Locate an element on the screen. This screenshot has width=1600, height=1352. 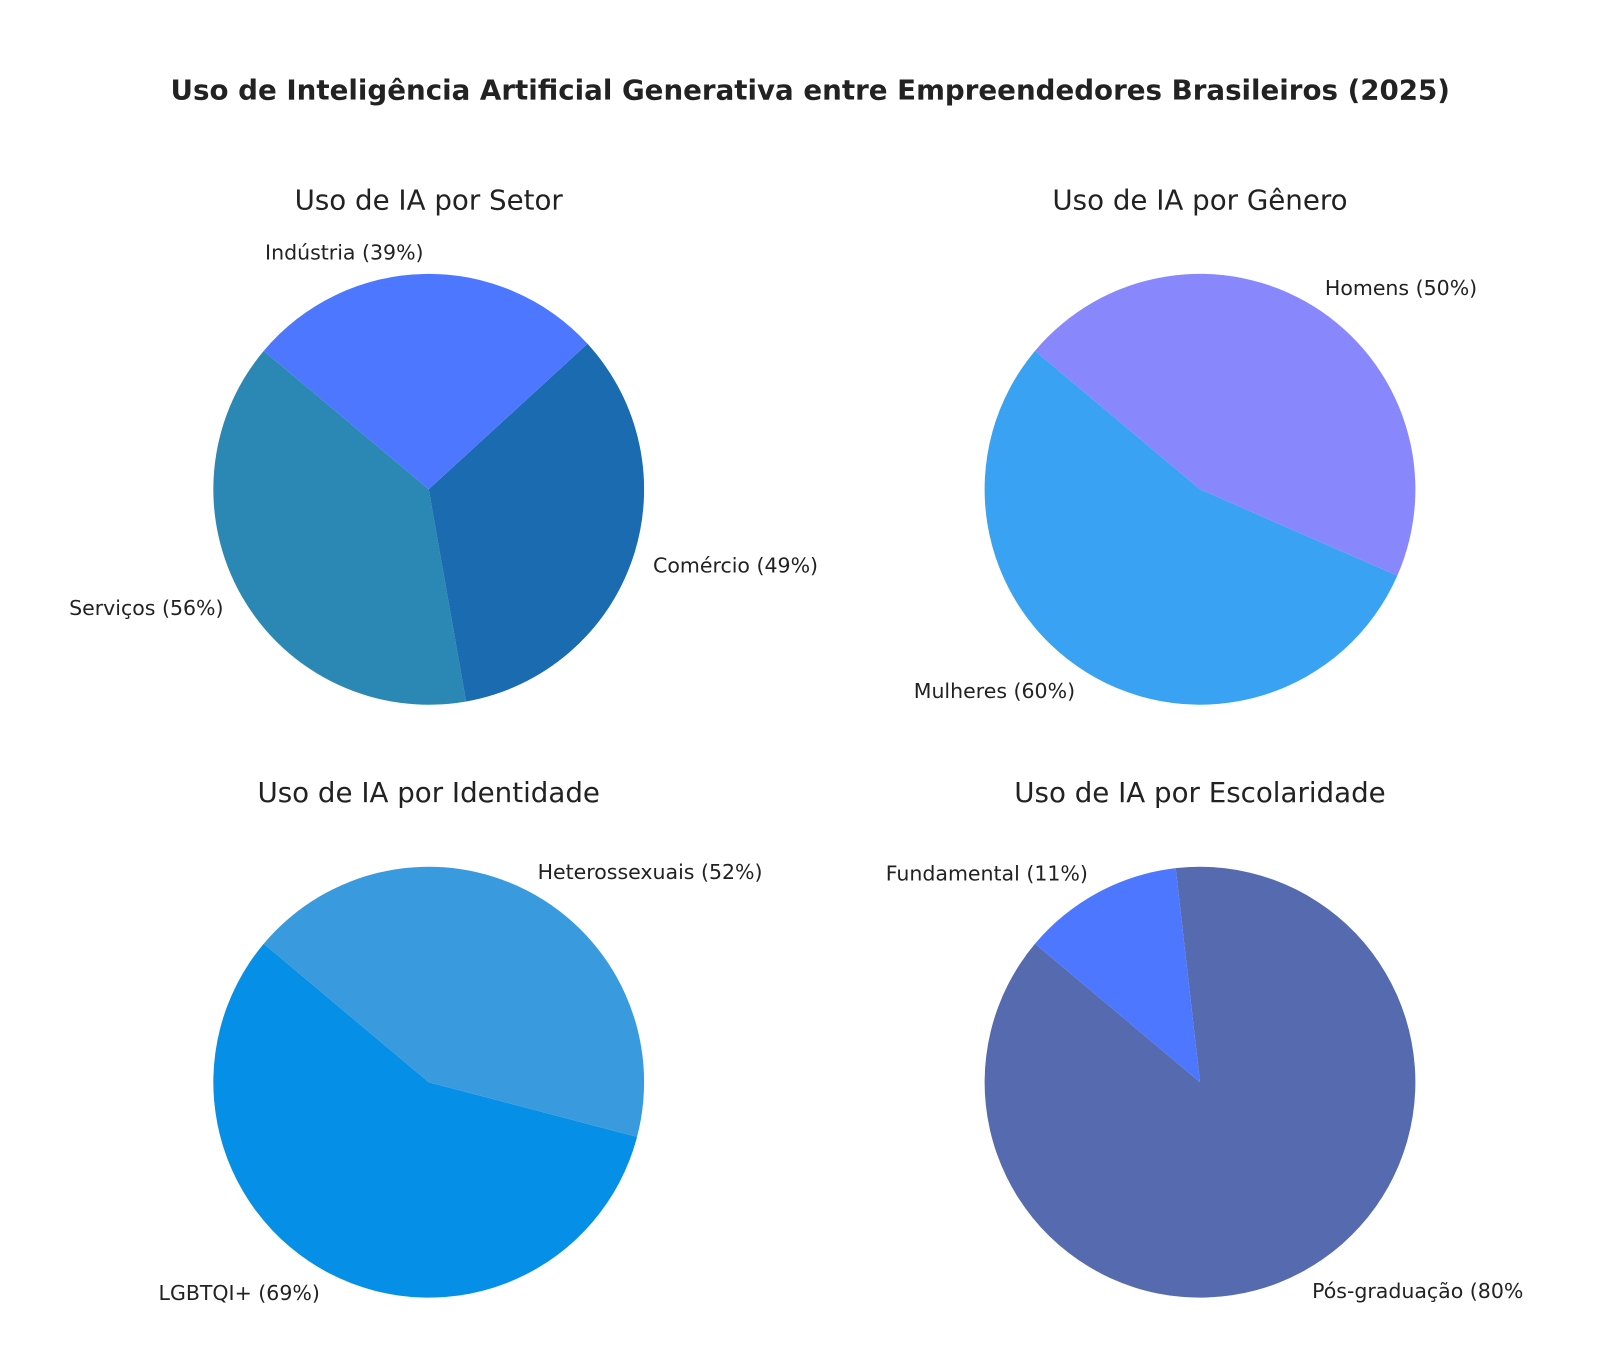
slice-label: Serviços (56%) is located at coordinates (146, 608).